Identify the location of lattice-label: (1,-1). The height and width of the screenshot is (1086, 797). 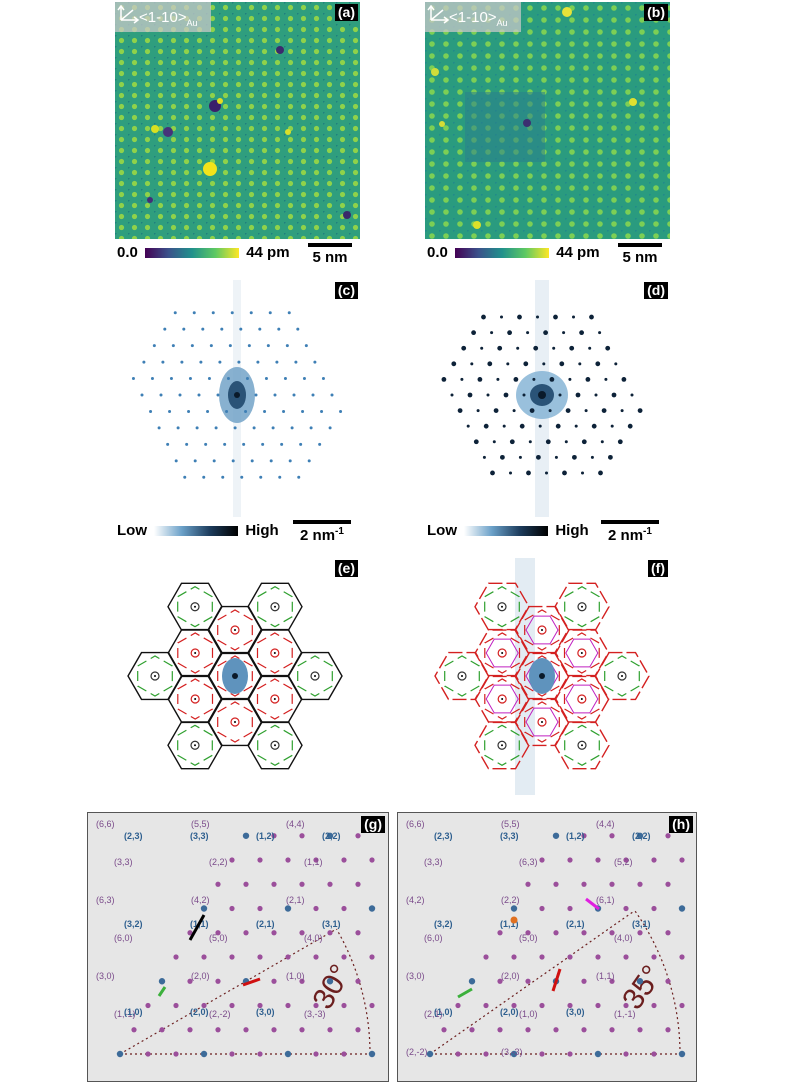
(125, 1014).